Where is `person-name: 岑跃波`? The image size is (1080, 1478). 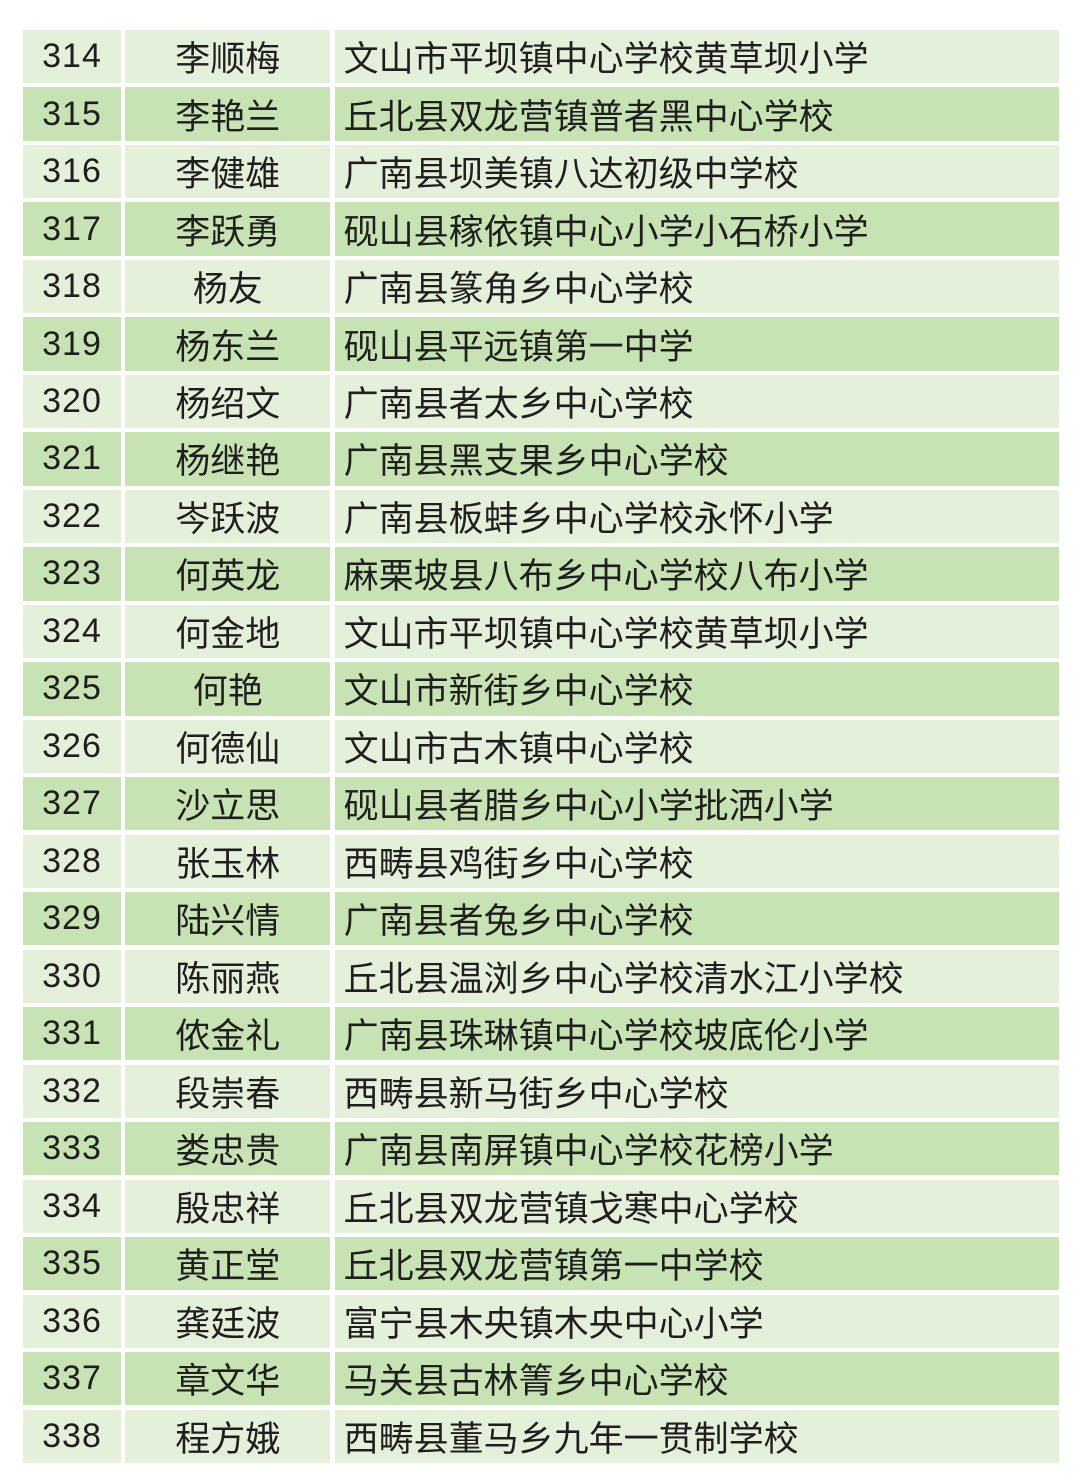
person-name: 岑跃波 is located at coordinates (228, 519).